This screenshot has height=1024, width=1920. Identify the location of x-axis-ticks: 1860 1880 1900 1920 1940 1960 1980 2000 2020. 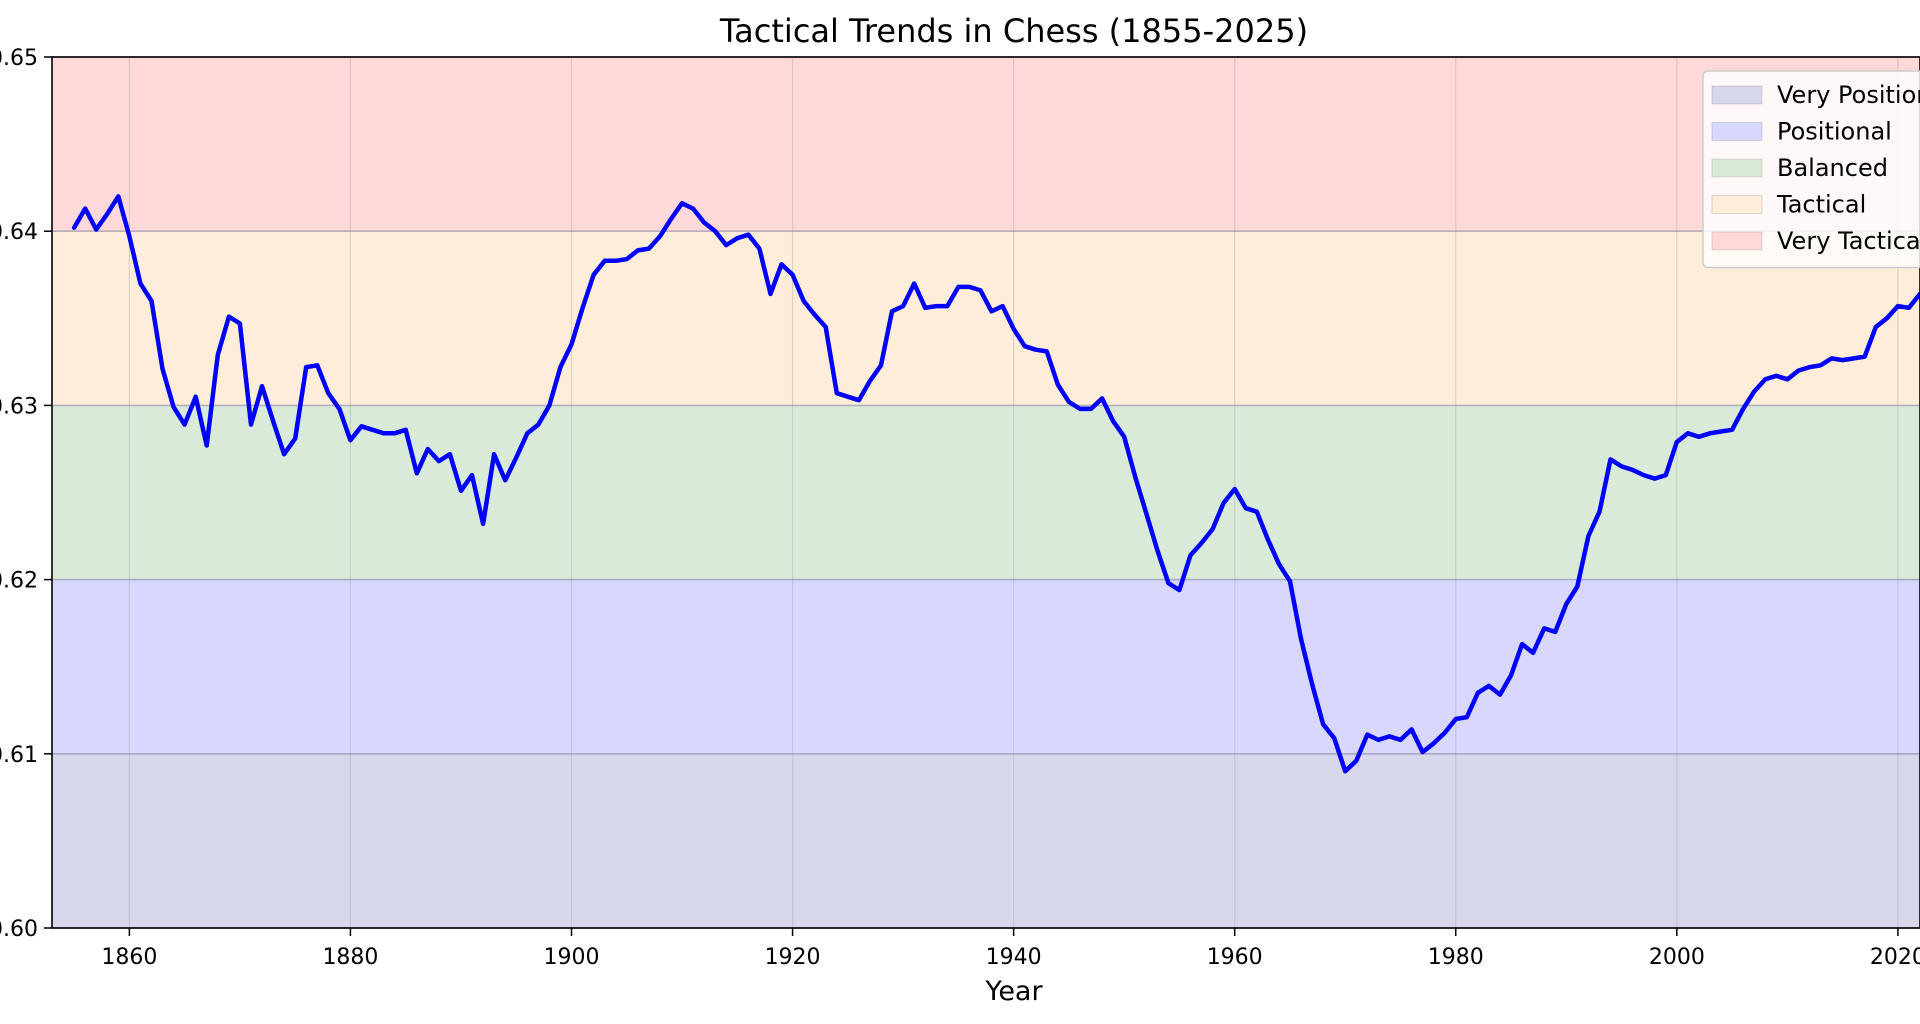
(1010, 949).